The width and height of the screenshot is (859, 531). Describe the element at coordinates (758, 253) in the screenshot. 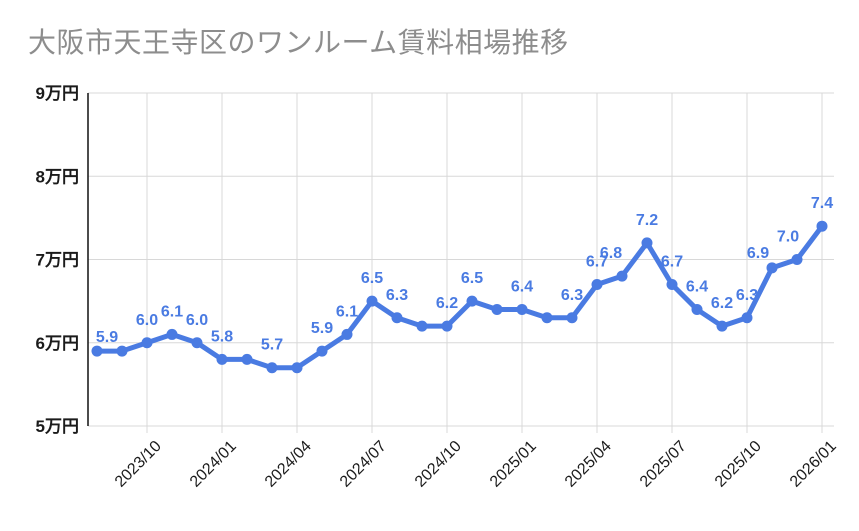

I see `point-value-label: 6.9` at that location.